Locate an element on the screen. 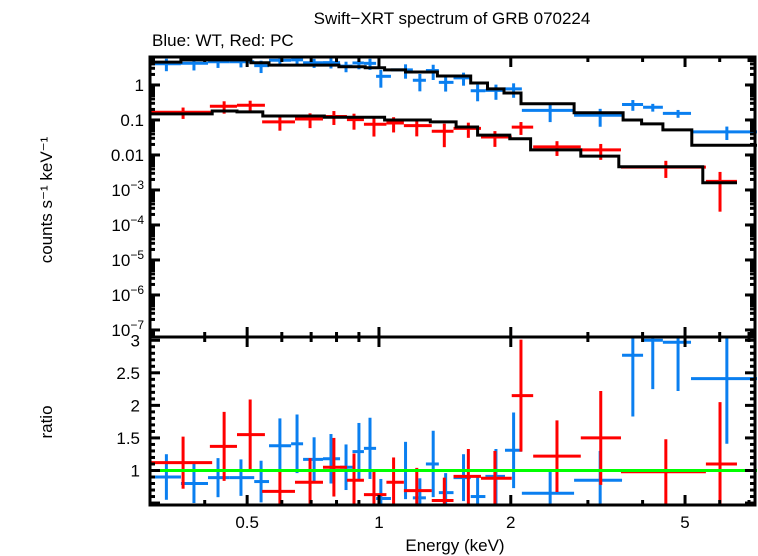 The width and height of the screenshot is (758, 556). ratio-tick-label: 2 is located at coordinates (135, 405).